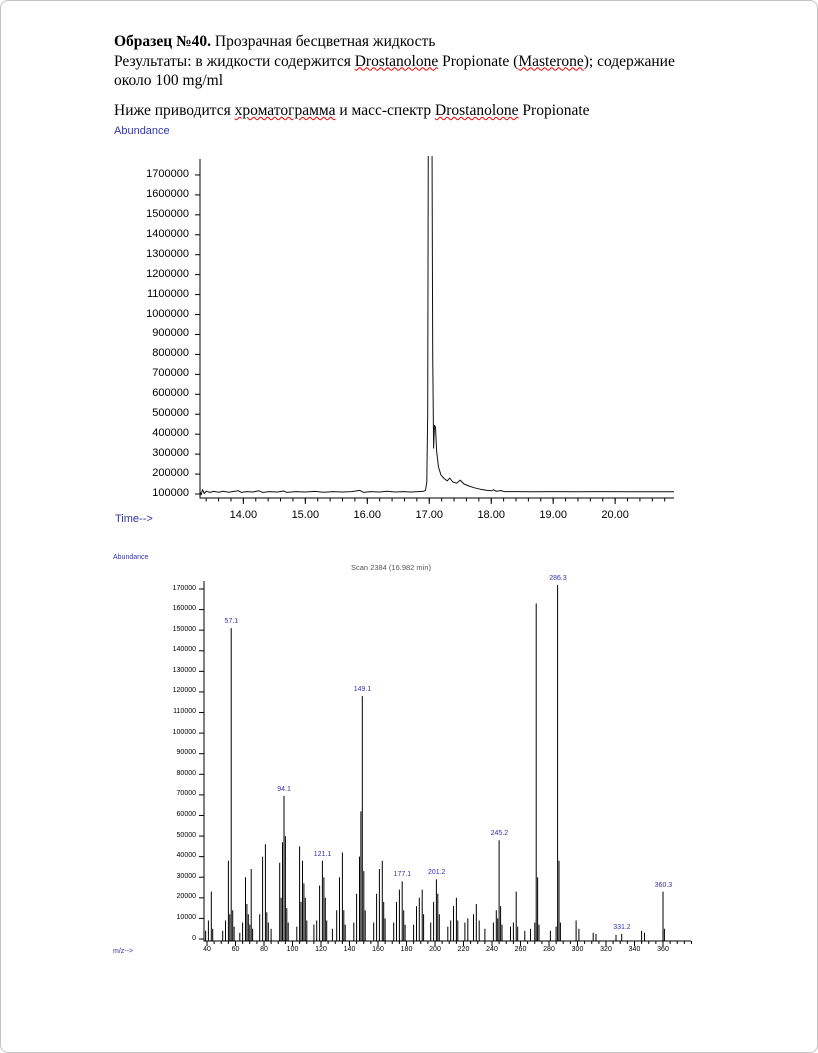 The width and height of the screenshot is (818, 1053). I want to click on chromatogram-y-axis-title: Abundance, so click(142, 131).